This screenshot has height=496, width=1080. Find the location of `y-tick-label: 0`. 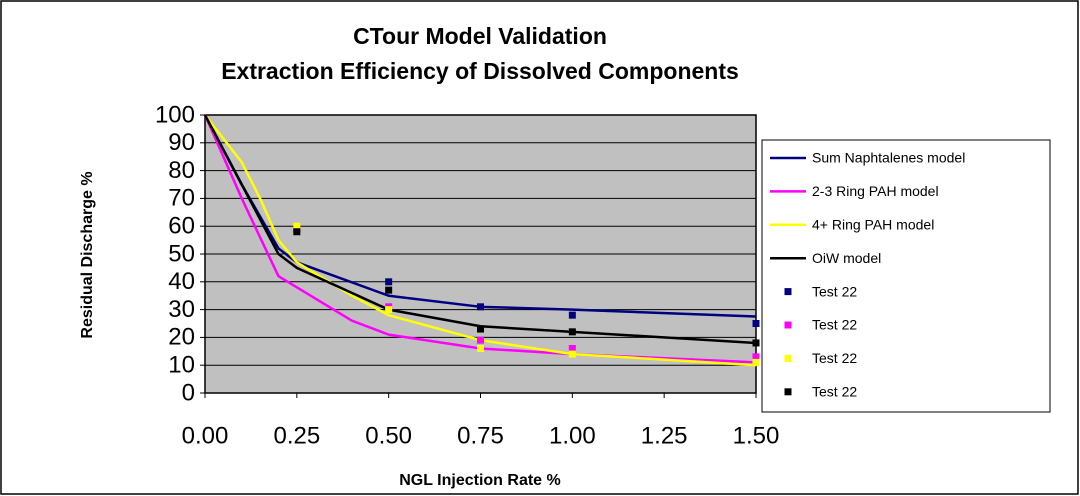

y-tick-label: 0 is located at coordinates (188, 392).